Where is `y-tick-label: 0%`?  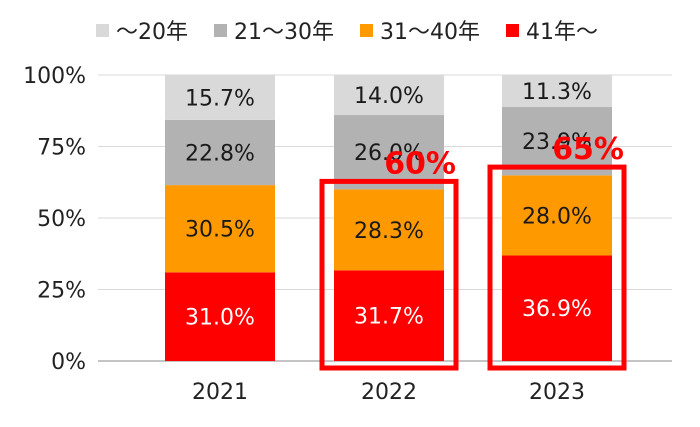 y-tick-label: 0% is located at coordinates (68, 362).